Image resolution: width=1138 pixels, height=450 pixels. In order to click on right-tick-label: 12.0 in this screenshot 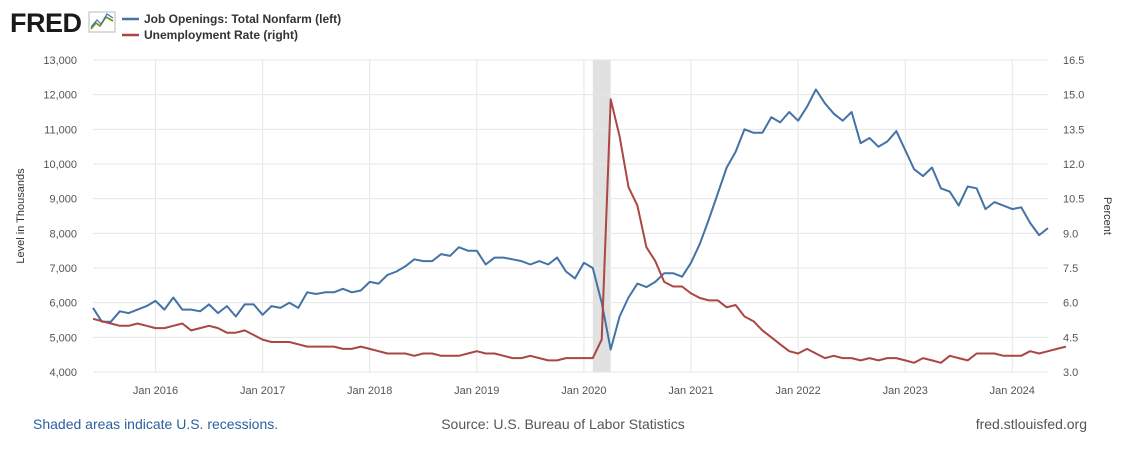, I will do `click(1073, 165)`.